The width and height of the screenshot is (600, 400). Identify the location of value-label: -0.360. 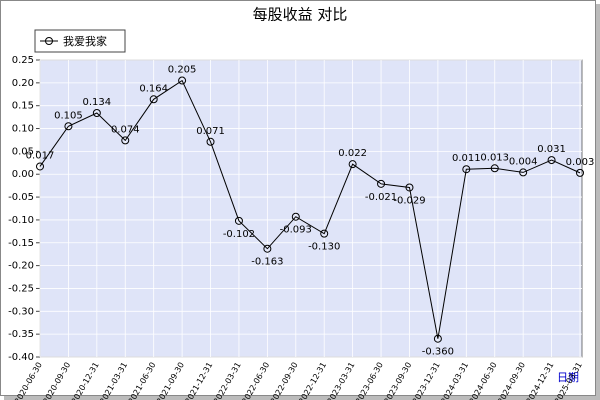
(438, 352).